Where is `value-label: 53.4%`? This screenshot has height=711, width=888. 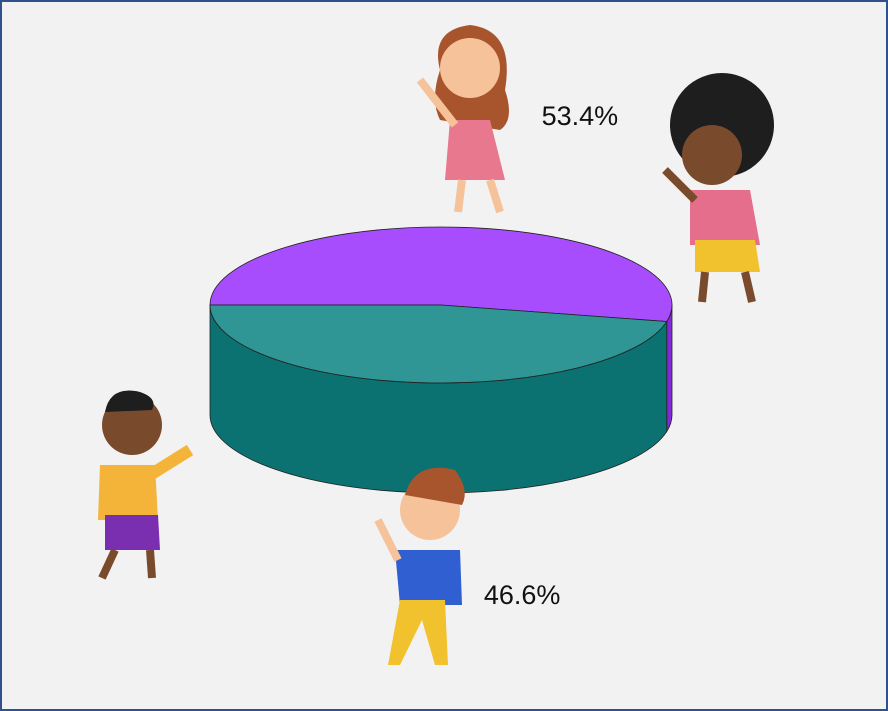
value-label: 53.4% is located at coordinates (580, 116).